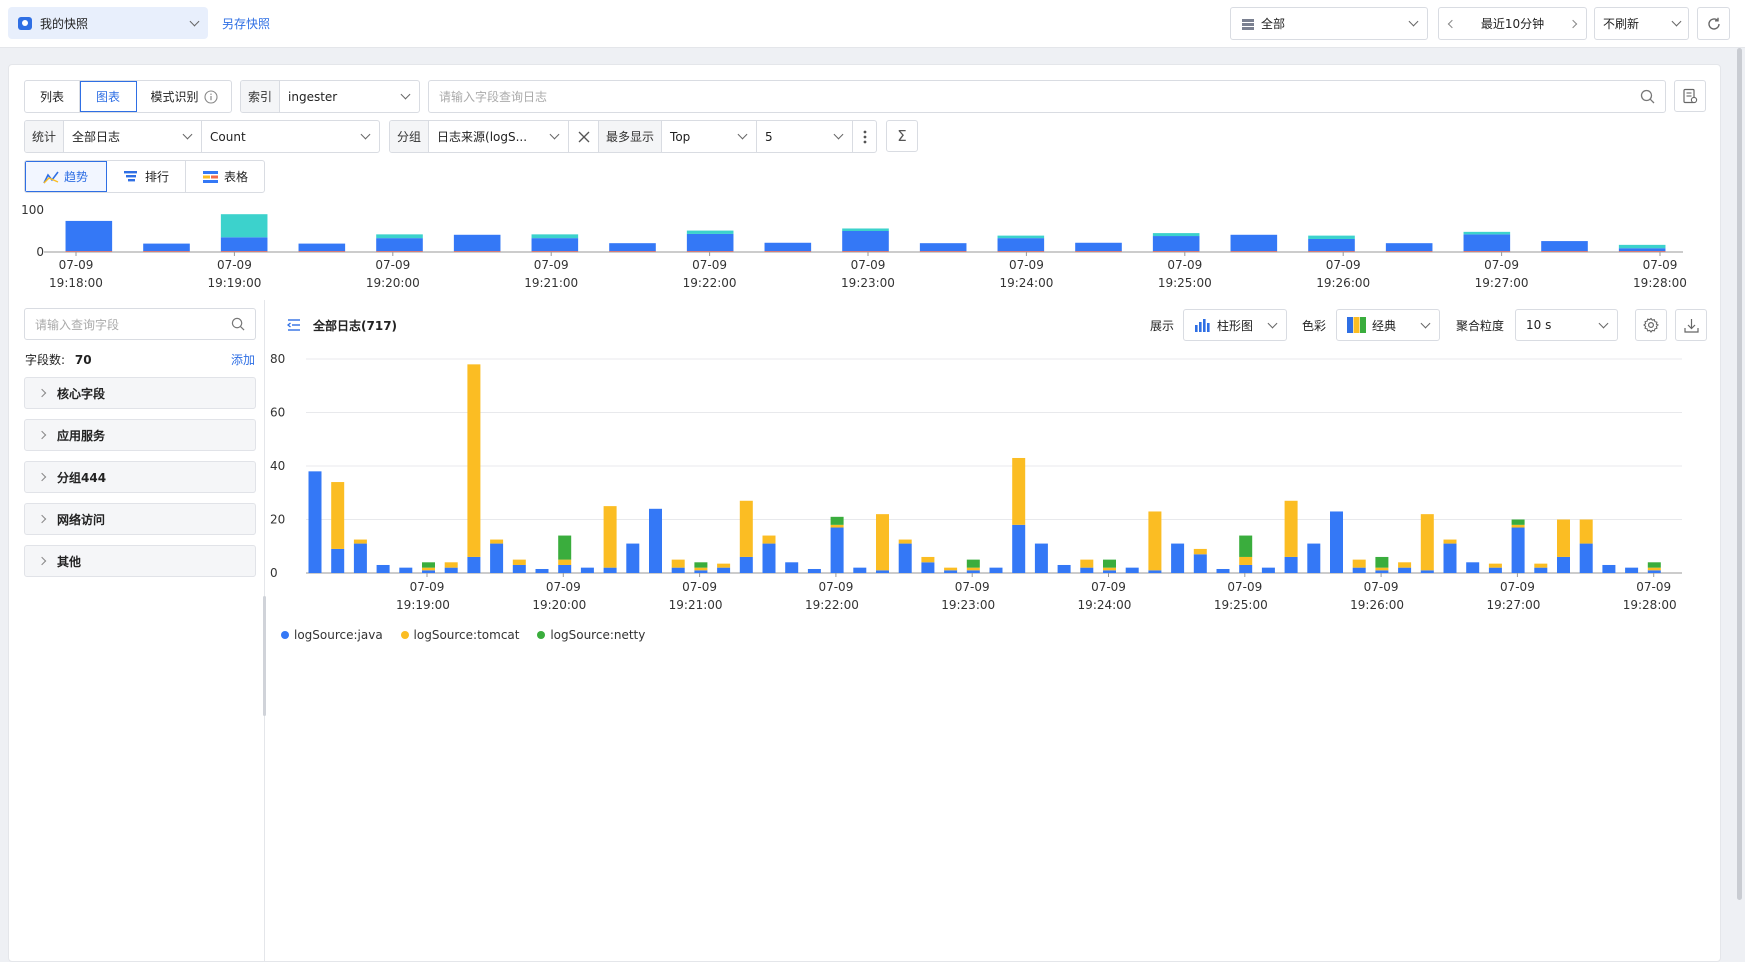 This screenshot has width=1745, height=962. What do you see at coordinates (277, 359) in the screenshot?
I see `y-tick-label: 80` at bounding box center [277, 359].